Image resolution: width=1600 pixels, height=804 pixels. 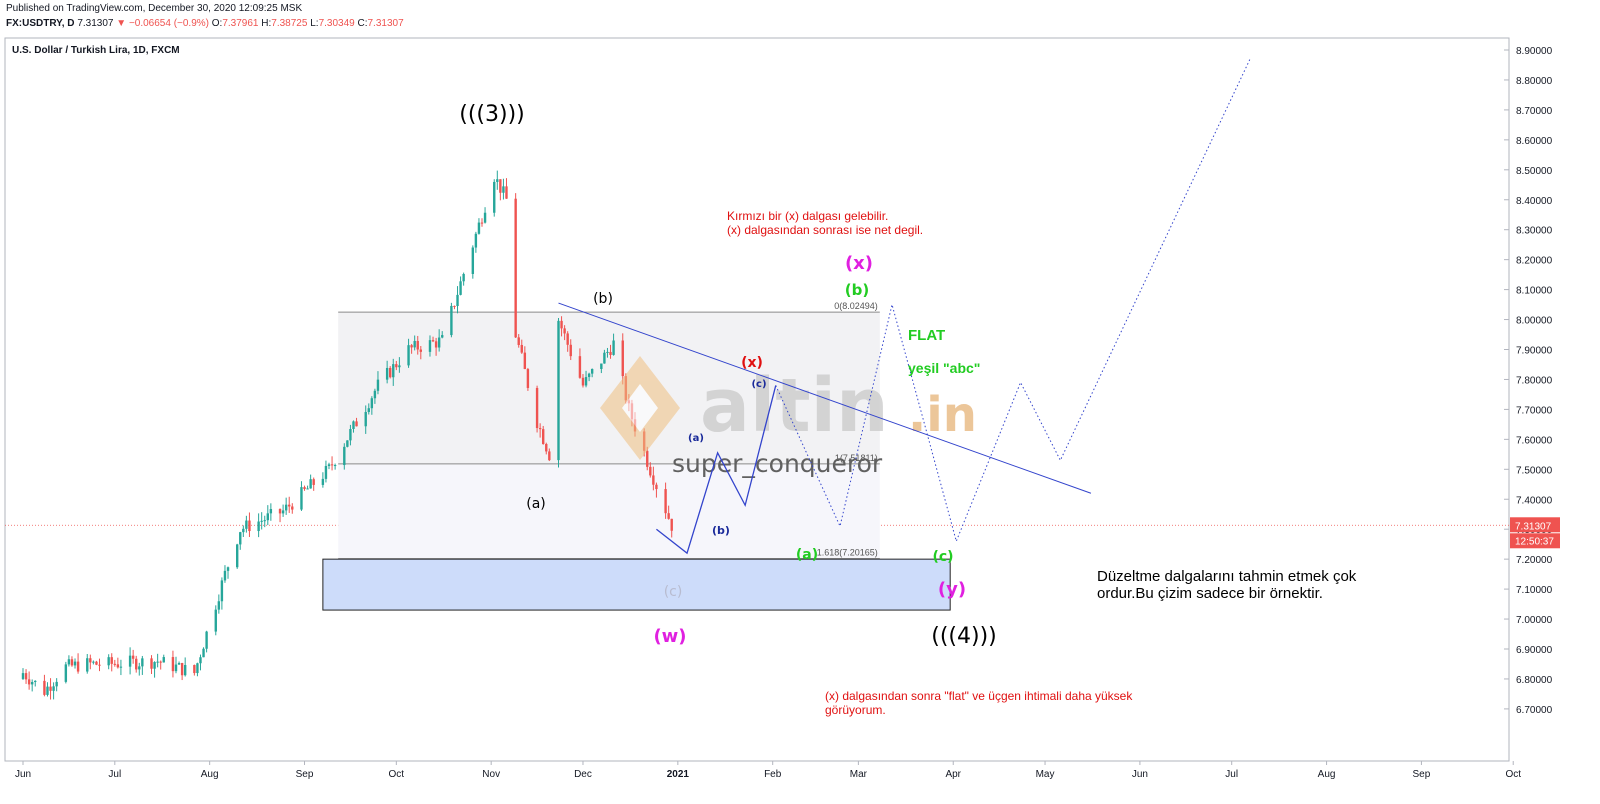 What do you see at coordinates (40, 23) in the screenshot?
I see `symbol-label: FX:USDTRY, D` at bounding box center [40, 23].